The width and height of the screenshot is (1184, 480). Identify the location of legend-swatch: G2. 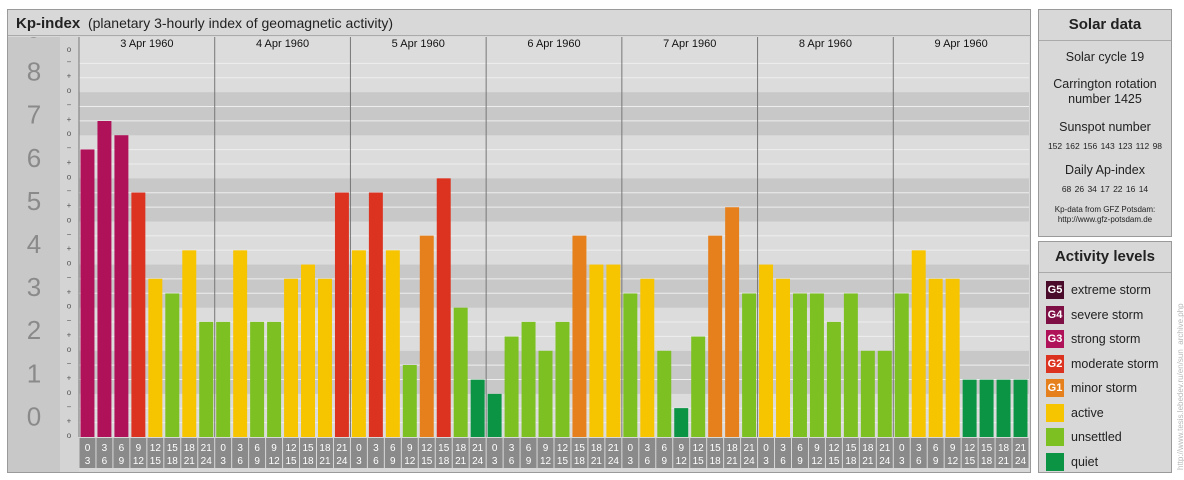
(1055, 363).